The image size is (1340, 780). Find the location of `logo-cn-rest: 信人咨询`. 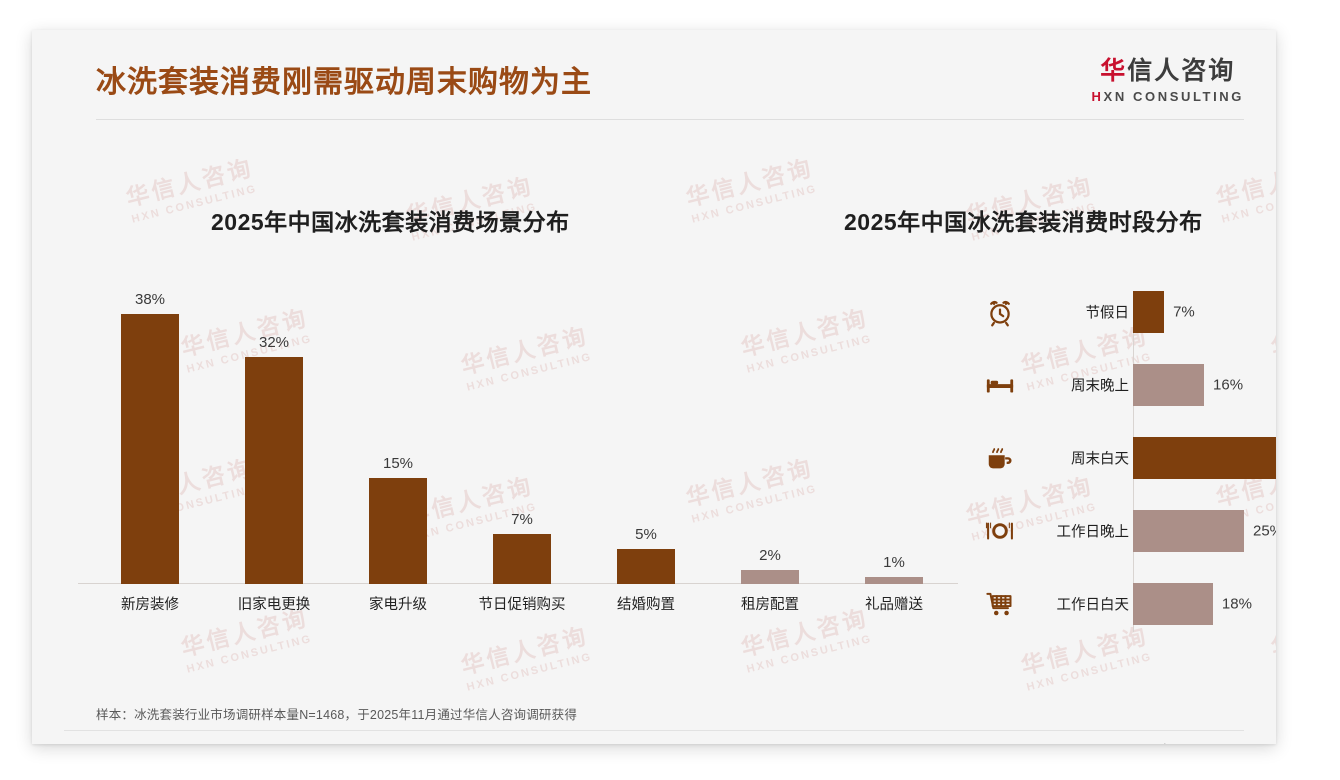

logo-cn-rest: 信人咨询 is located at coordinates (1181, 71).